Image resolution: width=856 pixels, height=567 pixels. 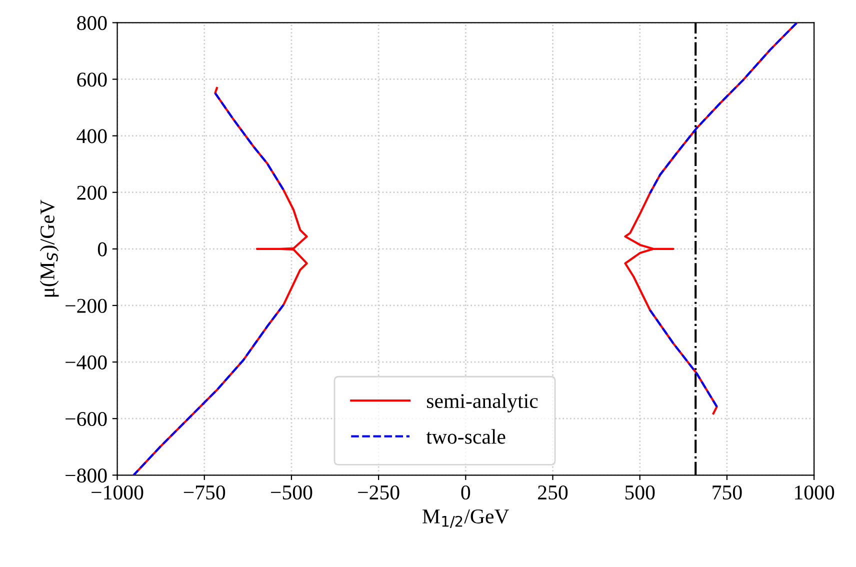 I want to click on x-tick-label: 500, so click(x=640, y=492).